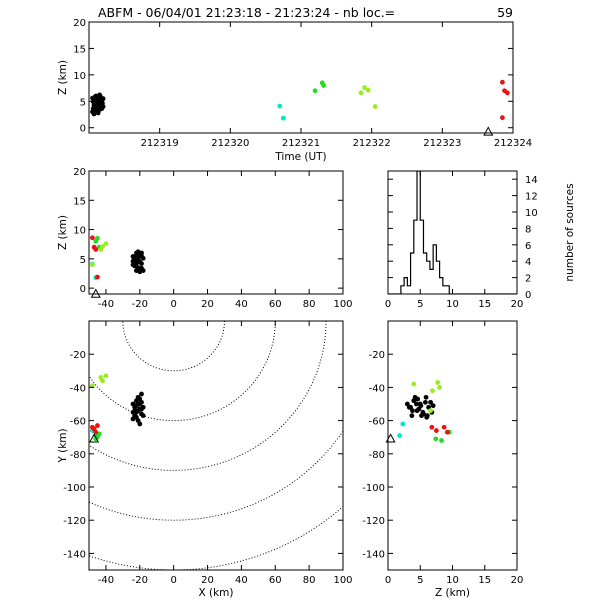 This screenshot has width=600, height=600. Describe the element at coordinates (443, 459) in the screenshot. I see `height-y-panel: 0 5 10 15 20 -140 -120 -100 -80 -60 -40 -20 Z (km)` at that location.